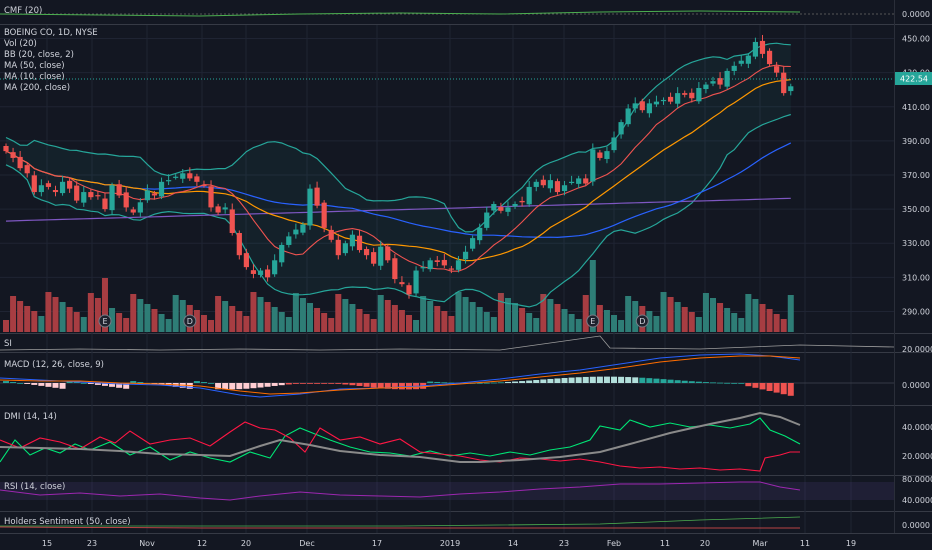 This screenshot has width=932, height=550. I want to click on time-axis-tick: 23, so click(92, 543).